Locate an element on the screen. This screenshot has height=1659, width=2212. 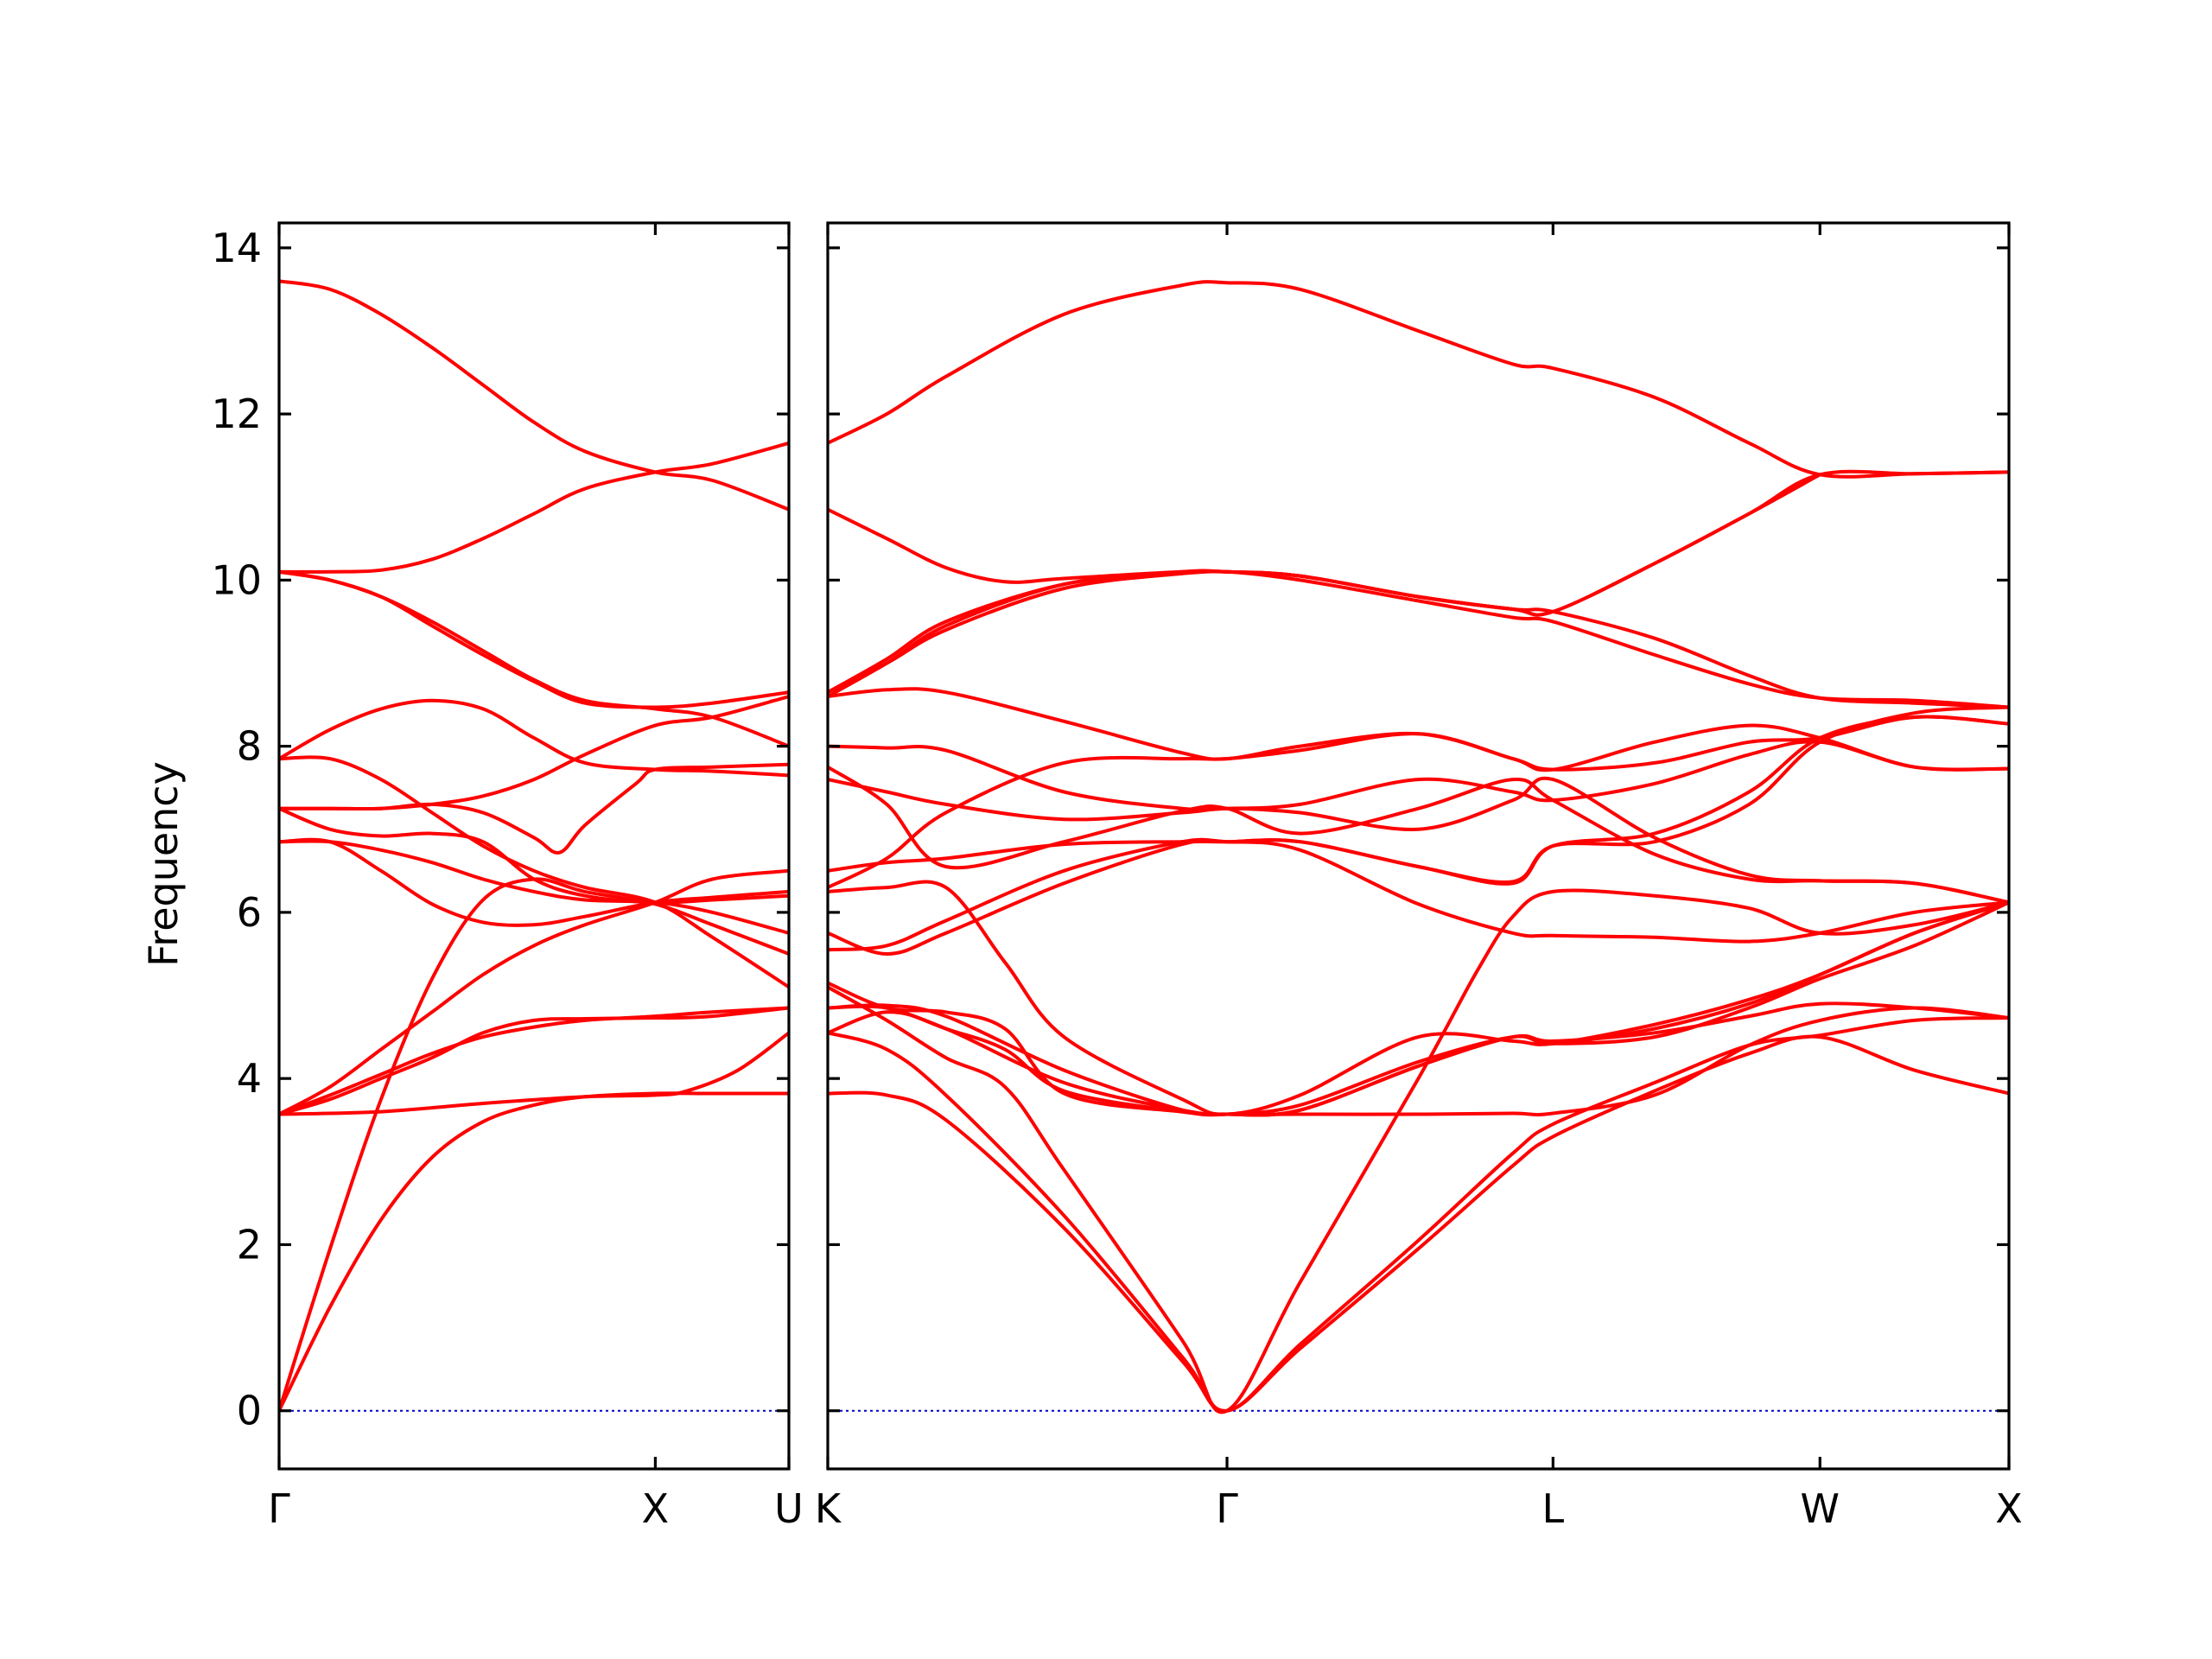
y-tick-label: 10 is located at coordinates (236, 579).